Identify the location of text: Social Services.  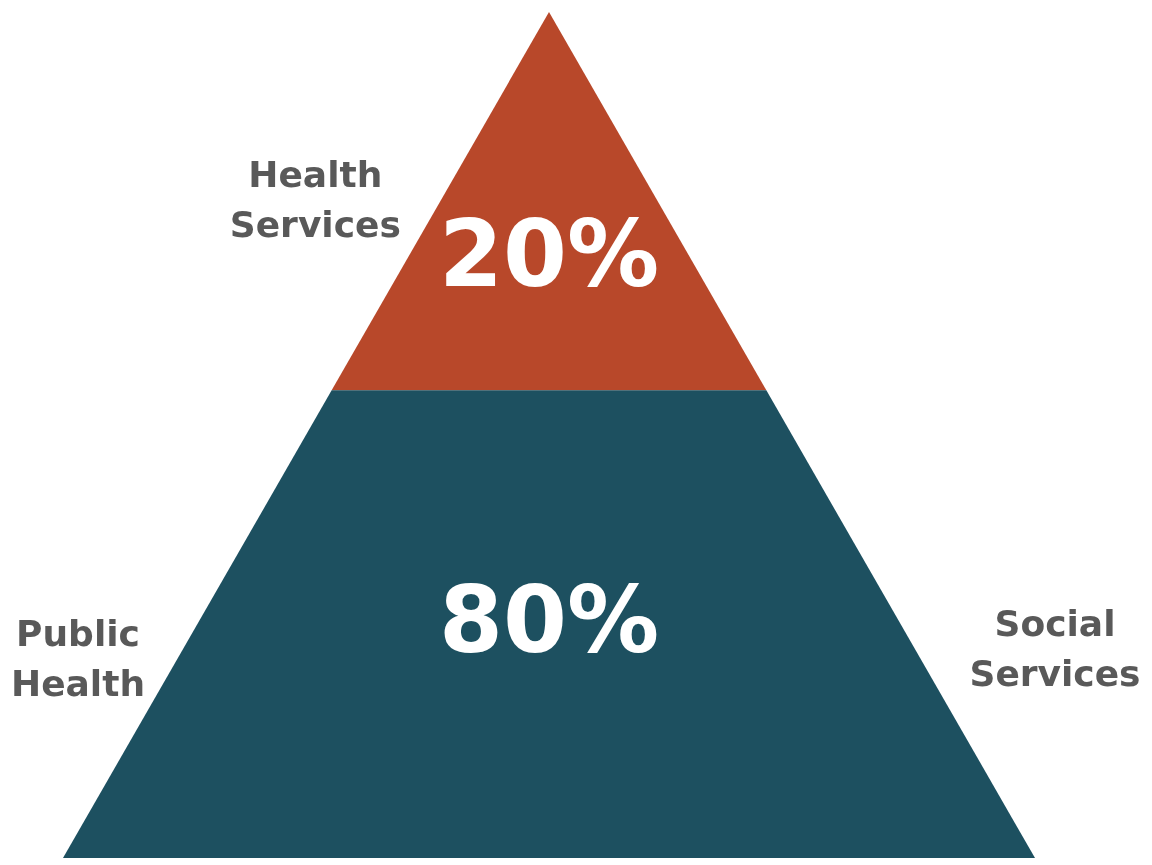
(1055, 648).